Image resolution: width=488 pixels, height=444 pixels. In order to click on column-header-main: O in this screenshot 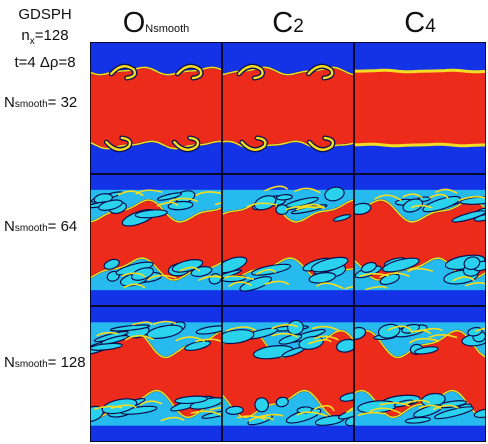, I will do `click(134, 23)`.